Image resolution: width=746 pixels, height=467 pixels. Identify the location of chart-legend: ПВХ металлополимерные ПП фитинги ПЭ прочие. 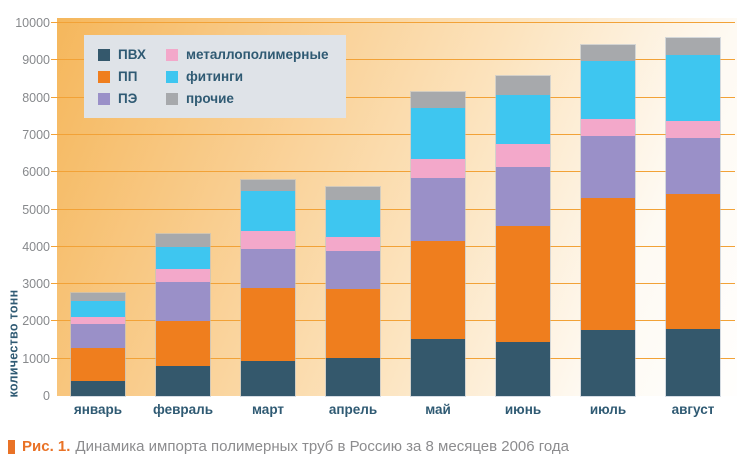
(215, 76).